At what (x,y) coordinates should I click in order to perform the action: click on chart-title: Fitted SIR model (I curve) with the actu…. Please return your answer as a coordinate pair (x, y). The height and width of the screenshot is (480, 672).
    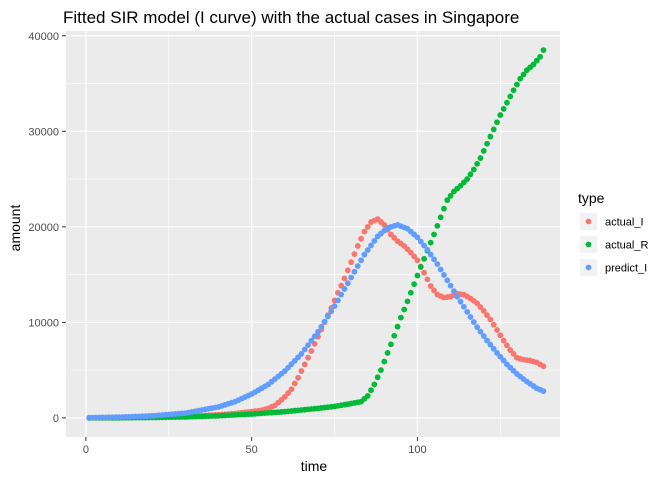
    Looking at the image, I should click on (291, 17).